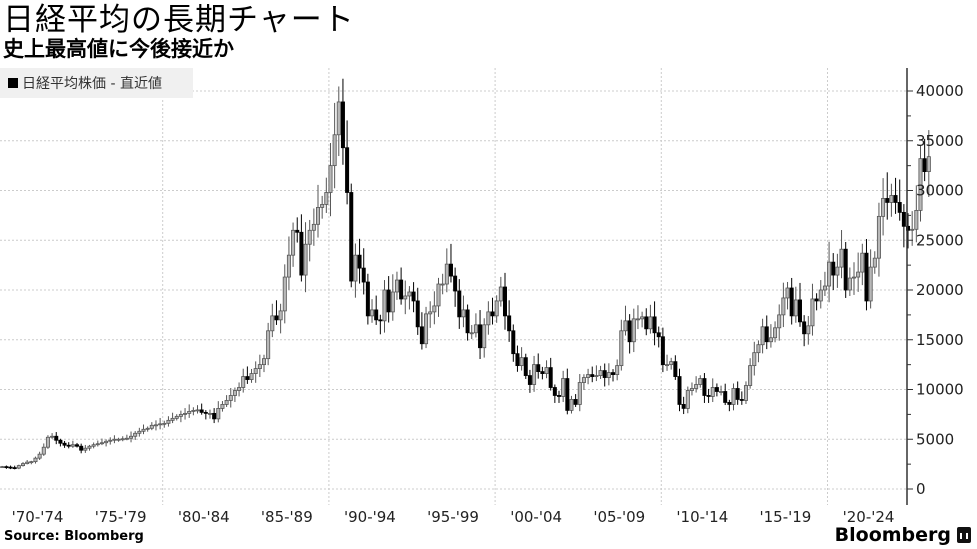 The image size is (977, 549). What do you see at coordinates (940, 290) in the screenshot?
I see `svg-text: 20000` at bounding box center [940, 290].